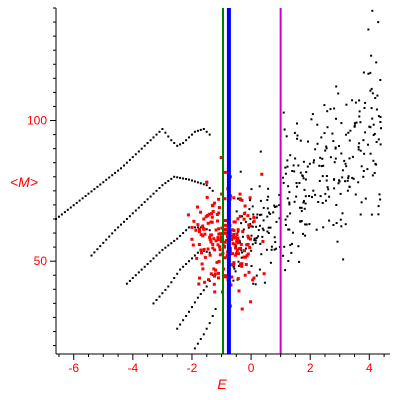 This screenshot has height=400, width=400. What do you see at coordinates (222, 384) in the screenshot?
I see `x-axis-label: E` at bounding box center [222, 384].